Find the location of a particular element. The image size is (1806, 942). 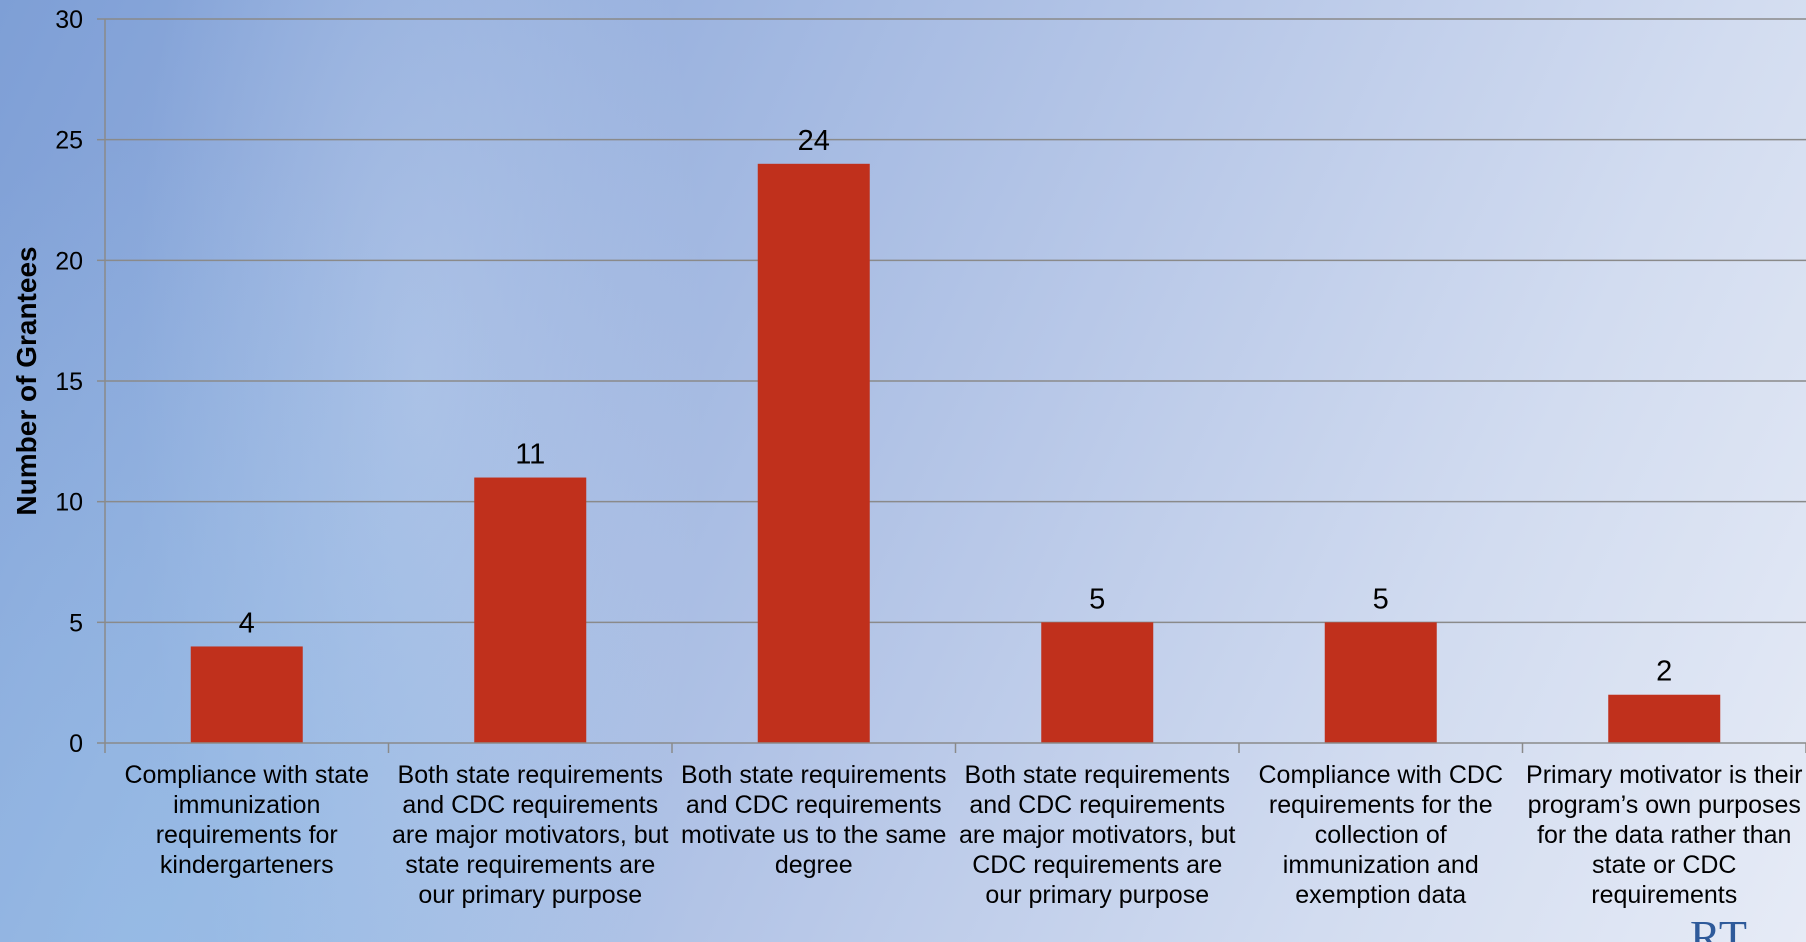

company-logo: RT is located at coordinates (1748, 926).